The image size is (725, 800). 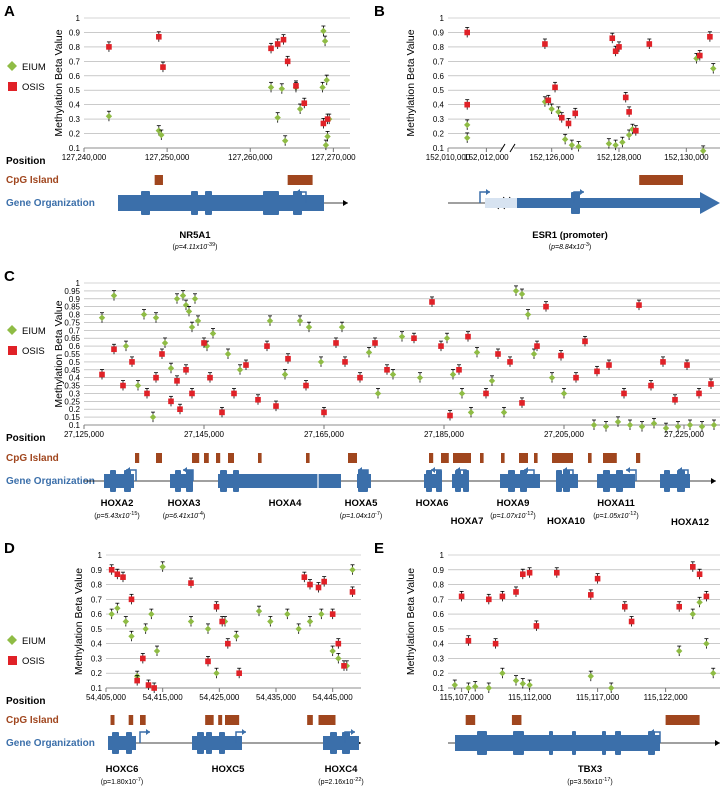 I want to click on pvalue-text: p=1.07x10, so click(x=509, y=516).